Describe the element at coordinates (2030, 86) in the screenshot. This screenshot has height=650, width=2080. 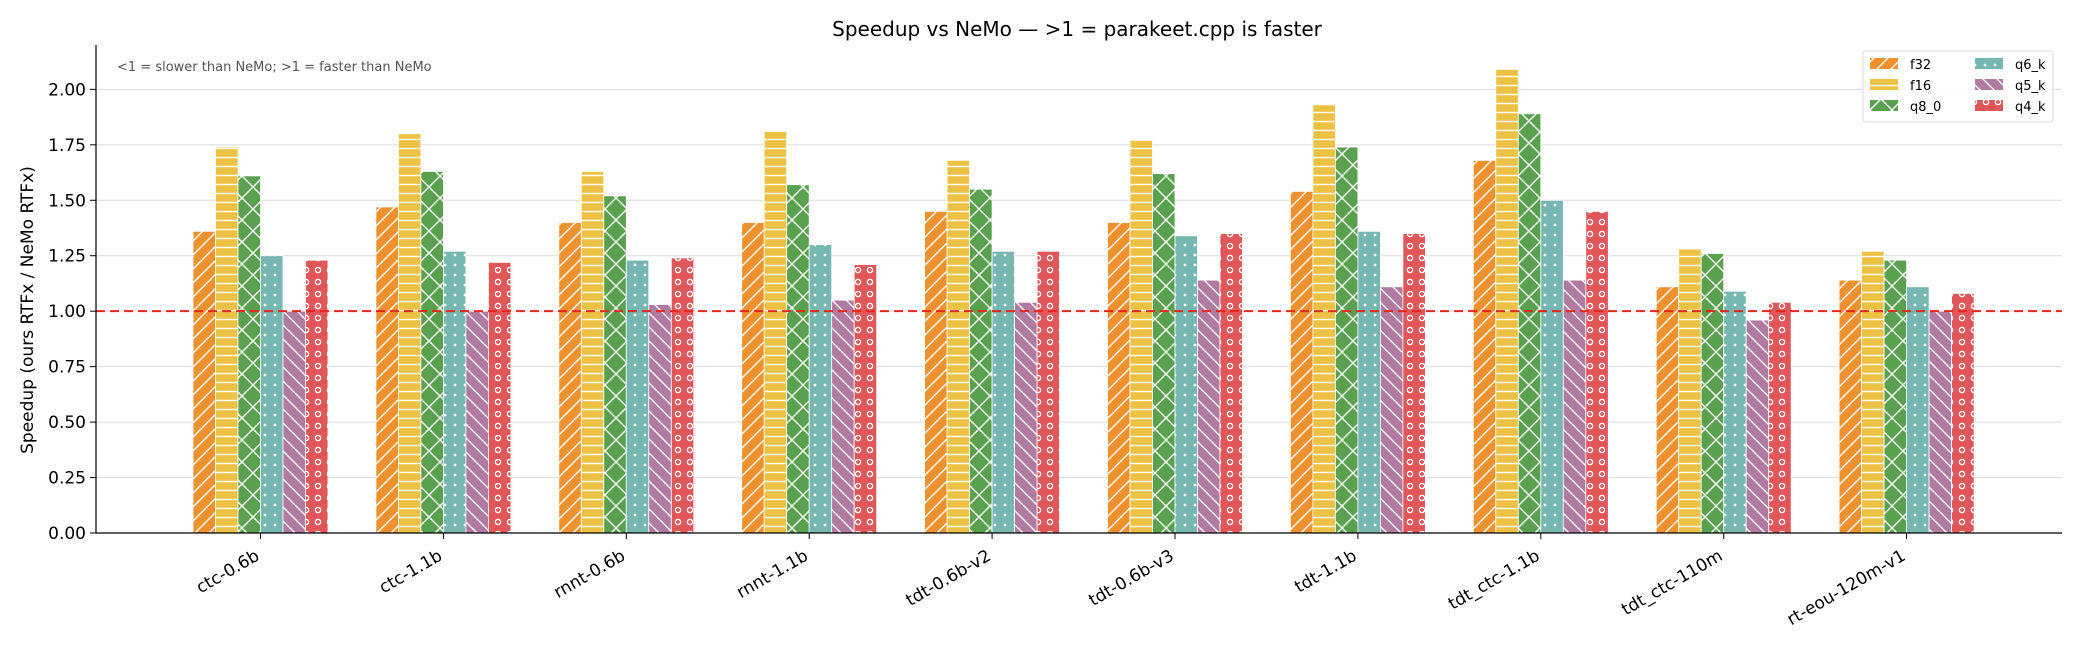
I see `legend-label-q5_k: q5_k` at that location.